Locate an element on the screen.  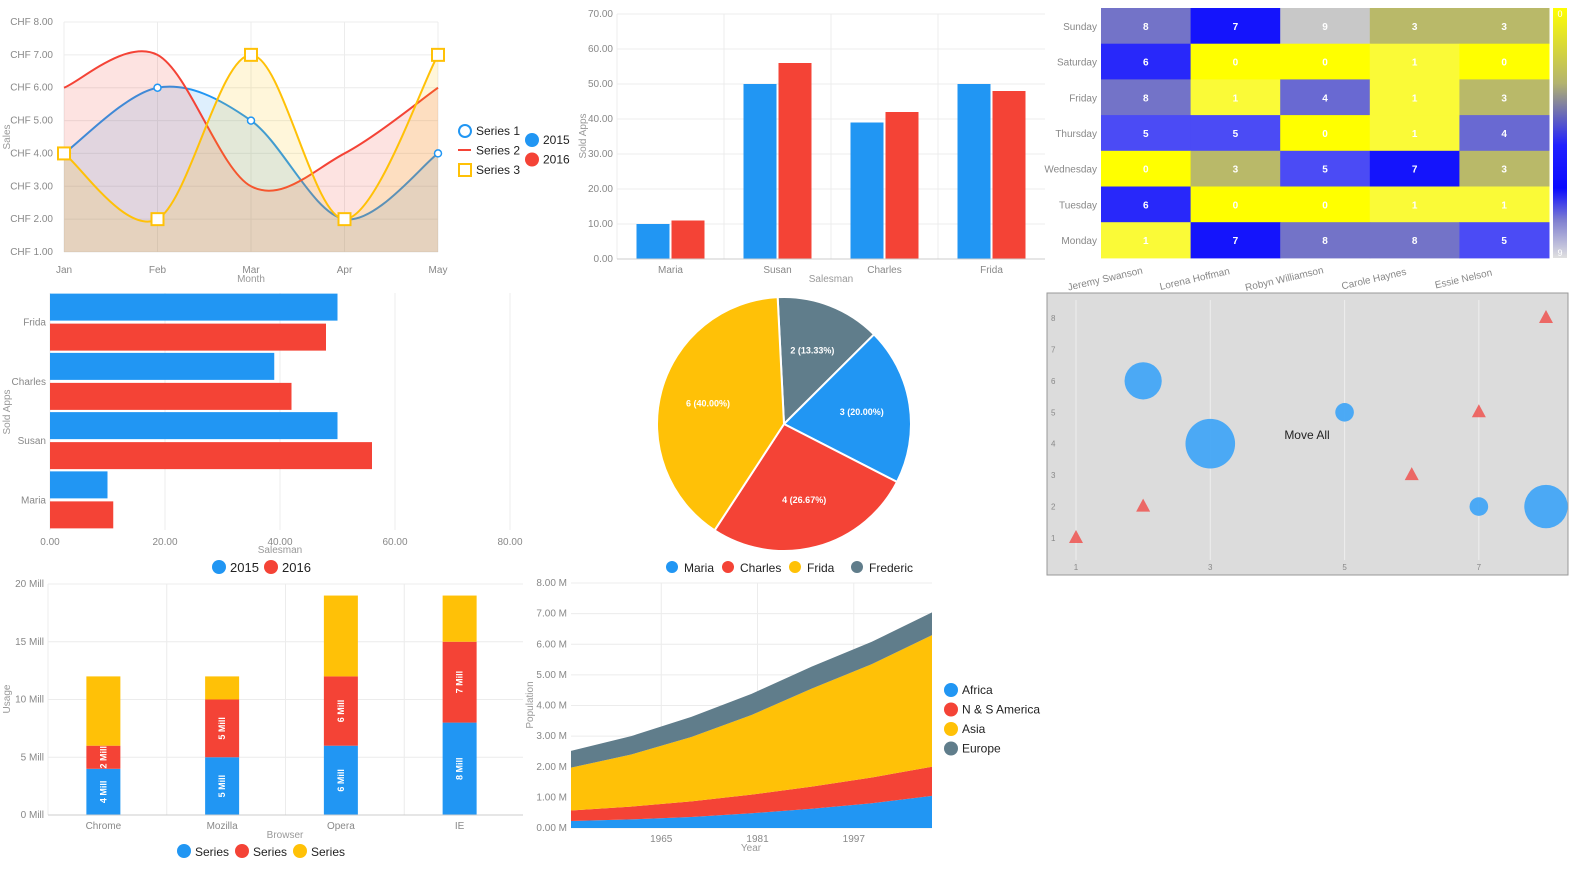
legend-label: Series 2 is located at coordinates (498, 151).